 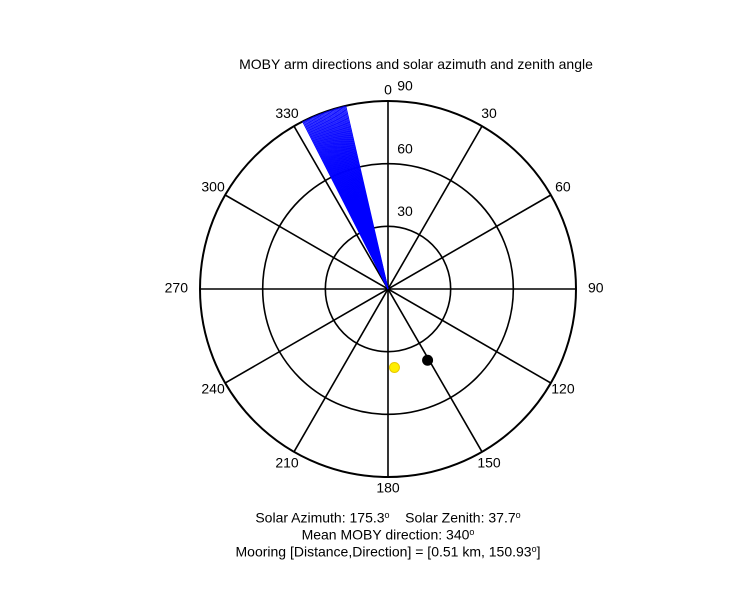 I want to click on angle-tick-label: 120, so click(x=563, y=389).